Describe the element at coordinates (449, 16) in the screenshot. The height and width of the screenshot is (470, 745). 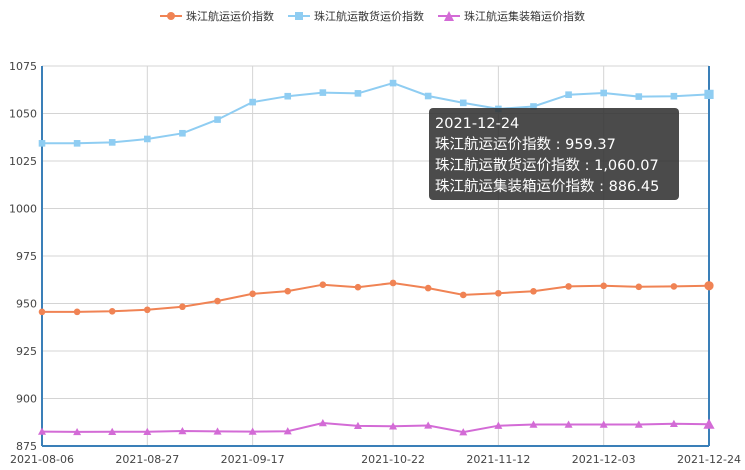
I see `legend-swatch-triangle-icon` at that location.